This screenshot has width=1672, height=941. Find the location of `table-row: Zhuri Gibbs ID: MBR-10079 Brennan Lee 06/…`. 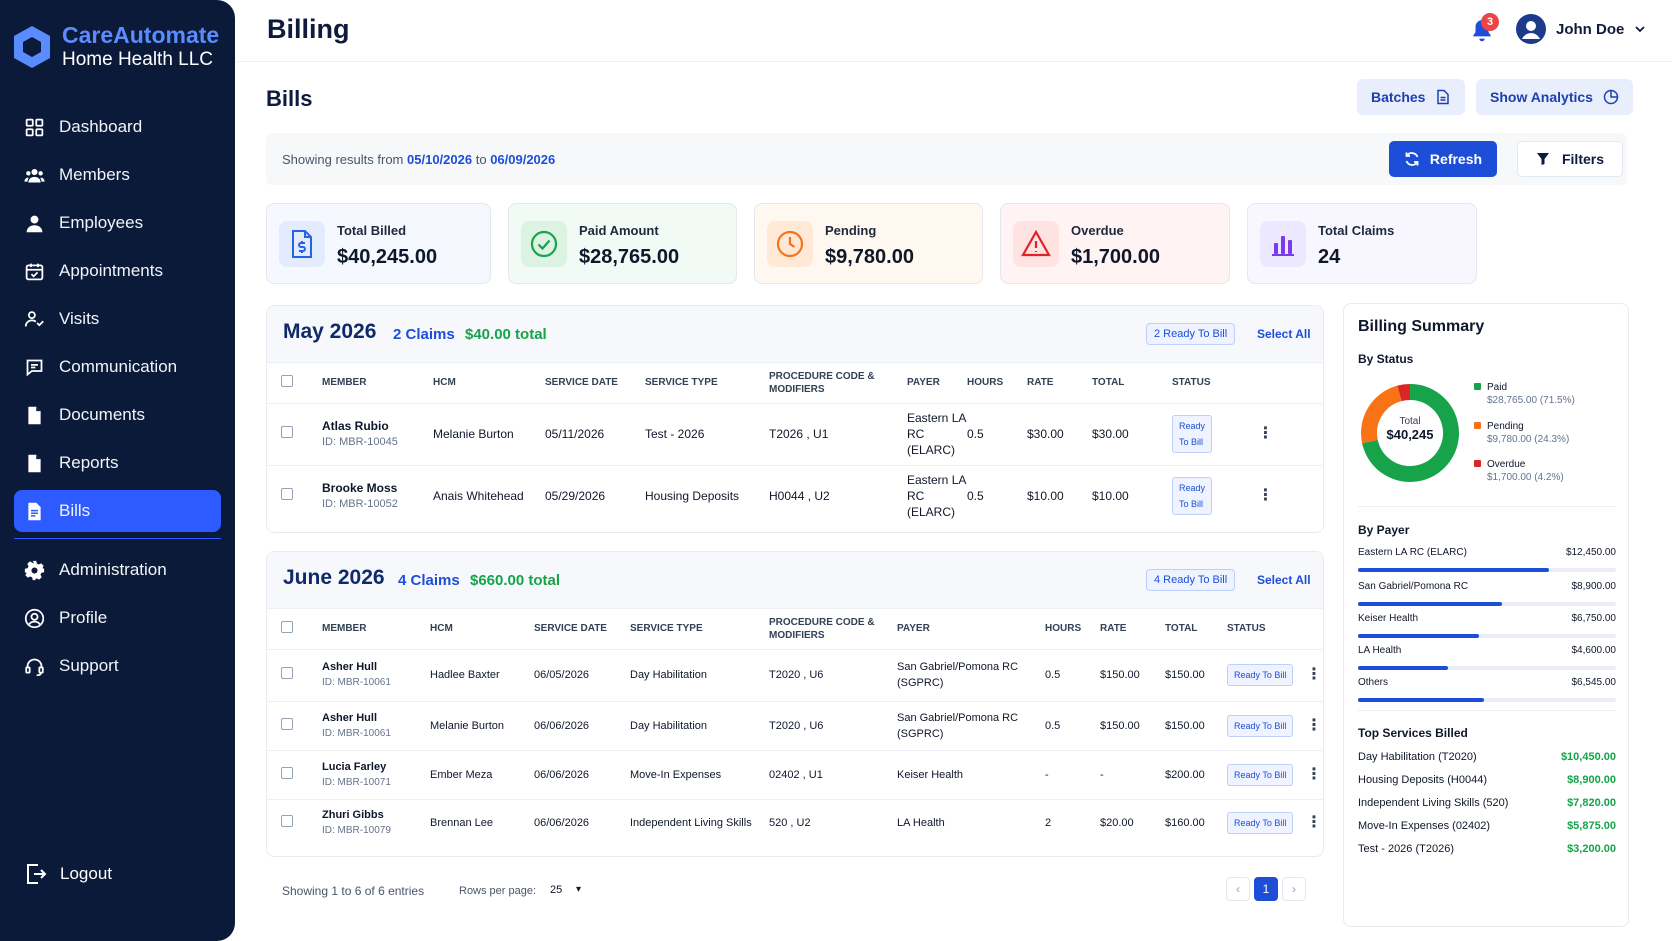

table-row: Zhuri Gibbs ID: MBR-10079 Brennan Lee 06/… is located at coordinates (795, 822).